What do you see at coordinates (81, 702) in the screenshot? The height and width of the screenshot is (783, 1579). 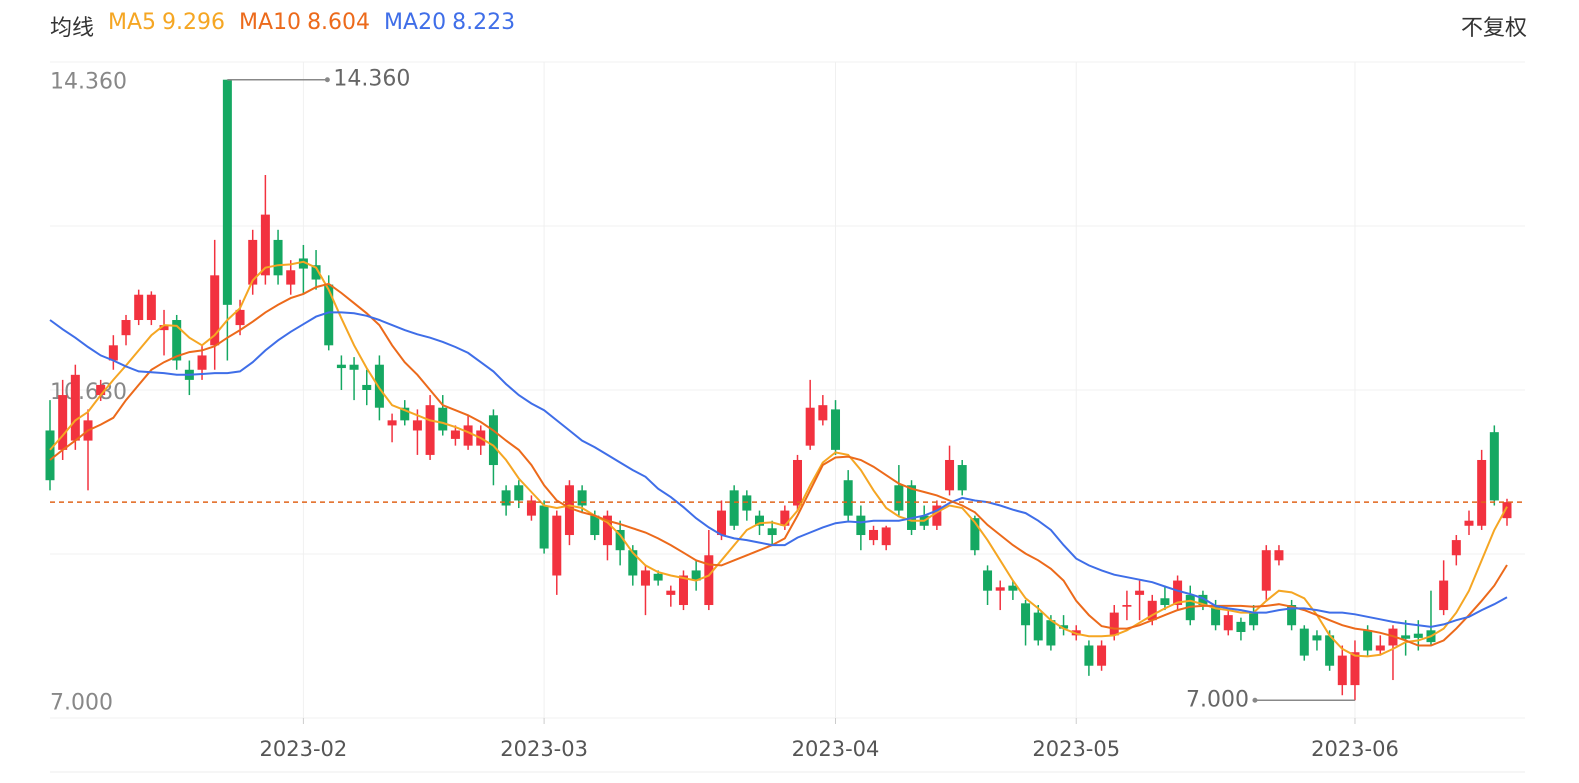 I see `y-tick-label: 7.000` at bounding box center [81, 702].